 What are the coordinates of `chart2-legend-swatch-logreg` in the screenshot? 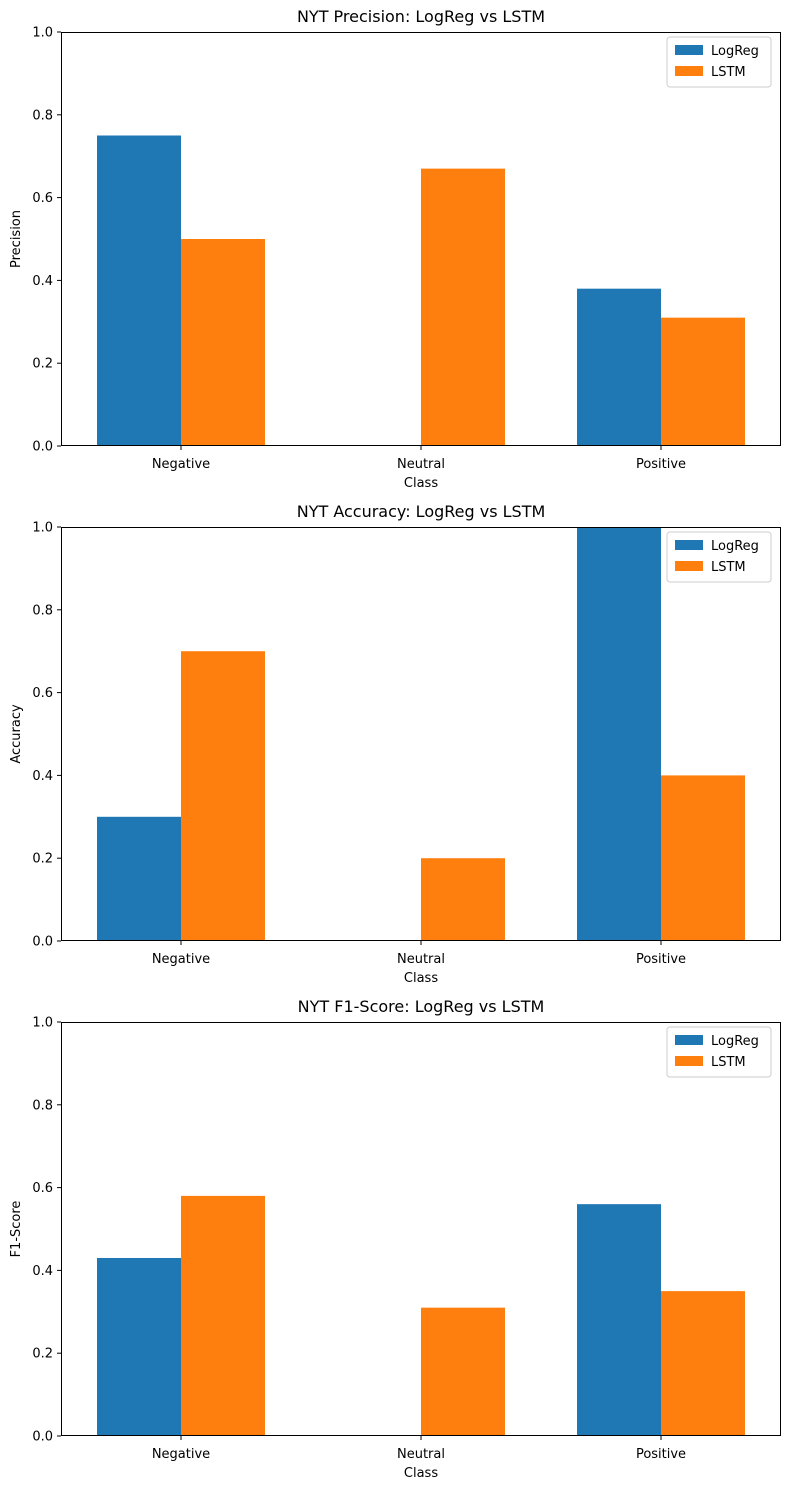 It's located at (689, 1040).